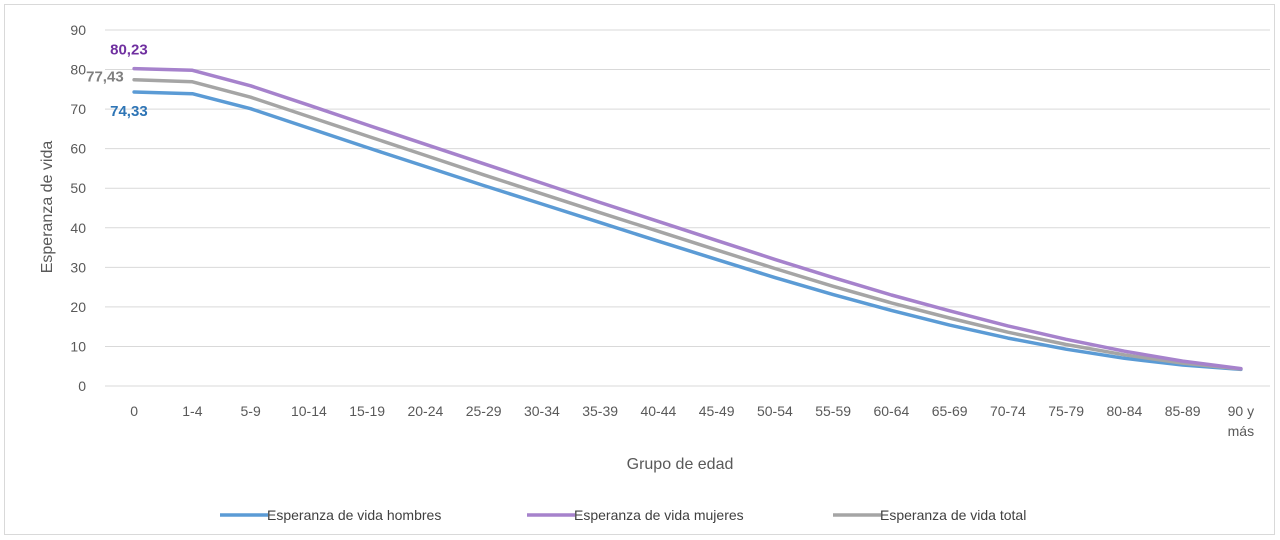  What do you see at coordinates (78, 307) in the screenshot?
I see `y-tick-label: 20` at bounding box center [78, 307].